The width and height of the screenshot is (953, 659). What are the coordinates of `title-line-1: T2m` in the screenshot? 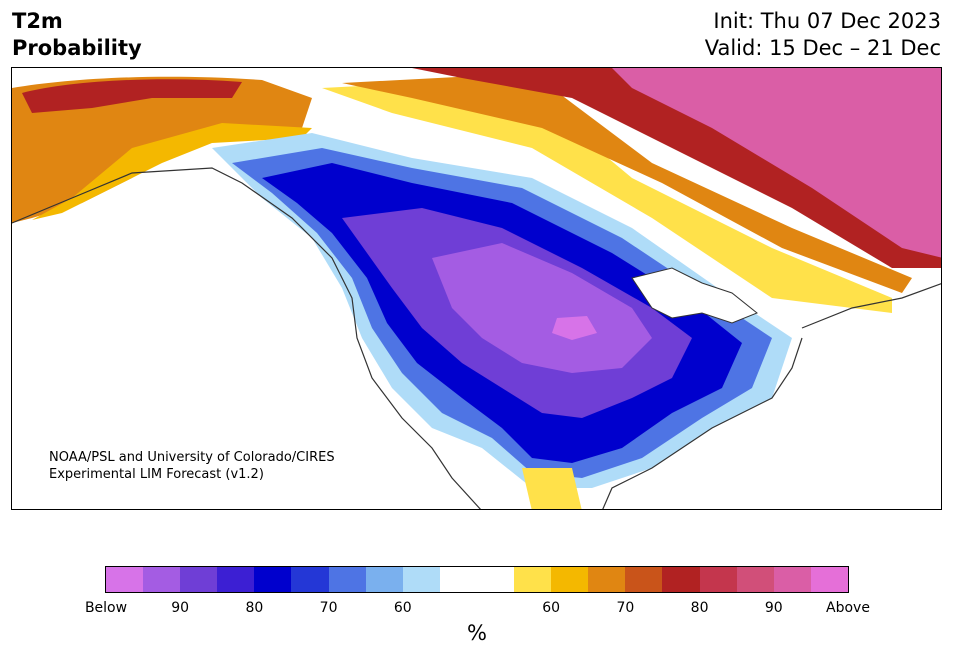 It's located at (37, 21).